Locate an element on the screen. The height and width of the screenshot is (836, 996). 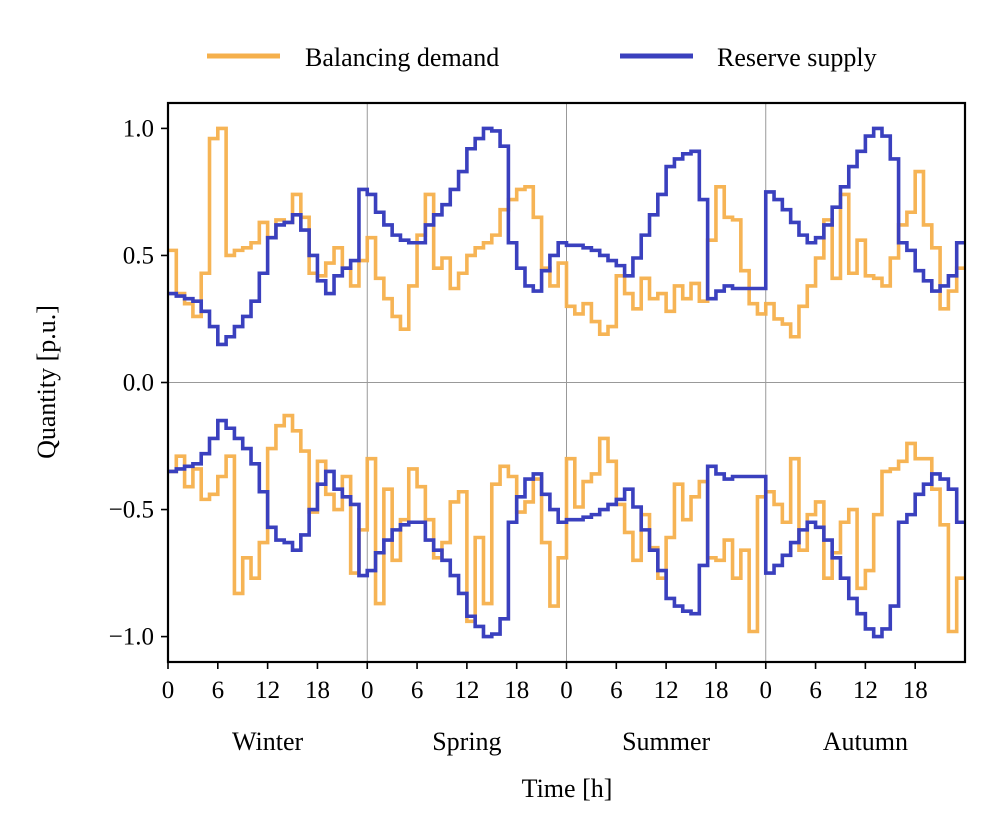
y-tick-label: −1.0 is located at coordinates (131, 637).